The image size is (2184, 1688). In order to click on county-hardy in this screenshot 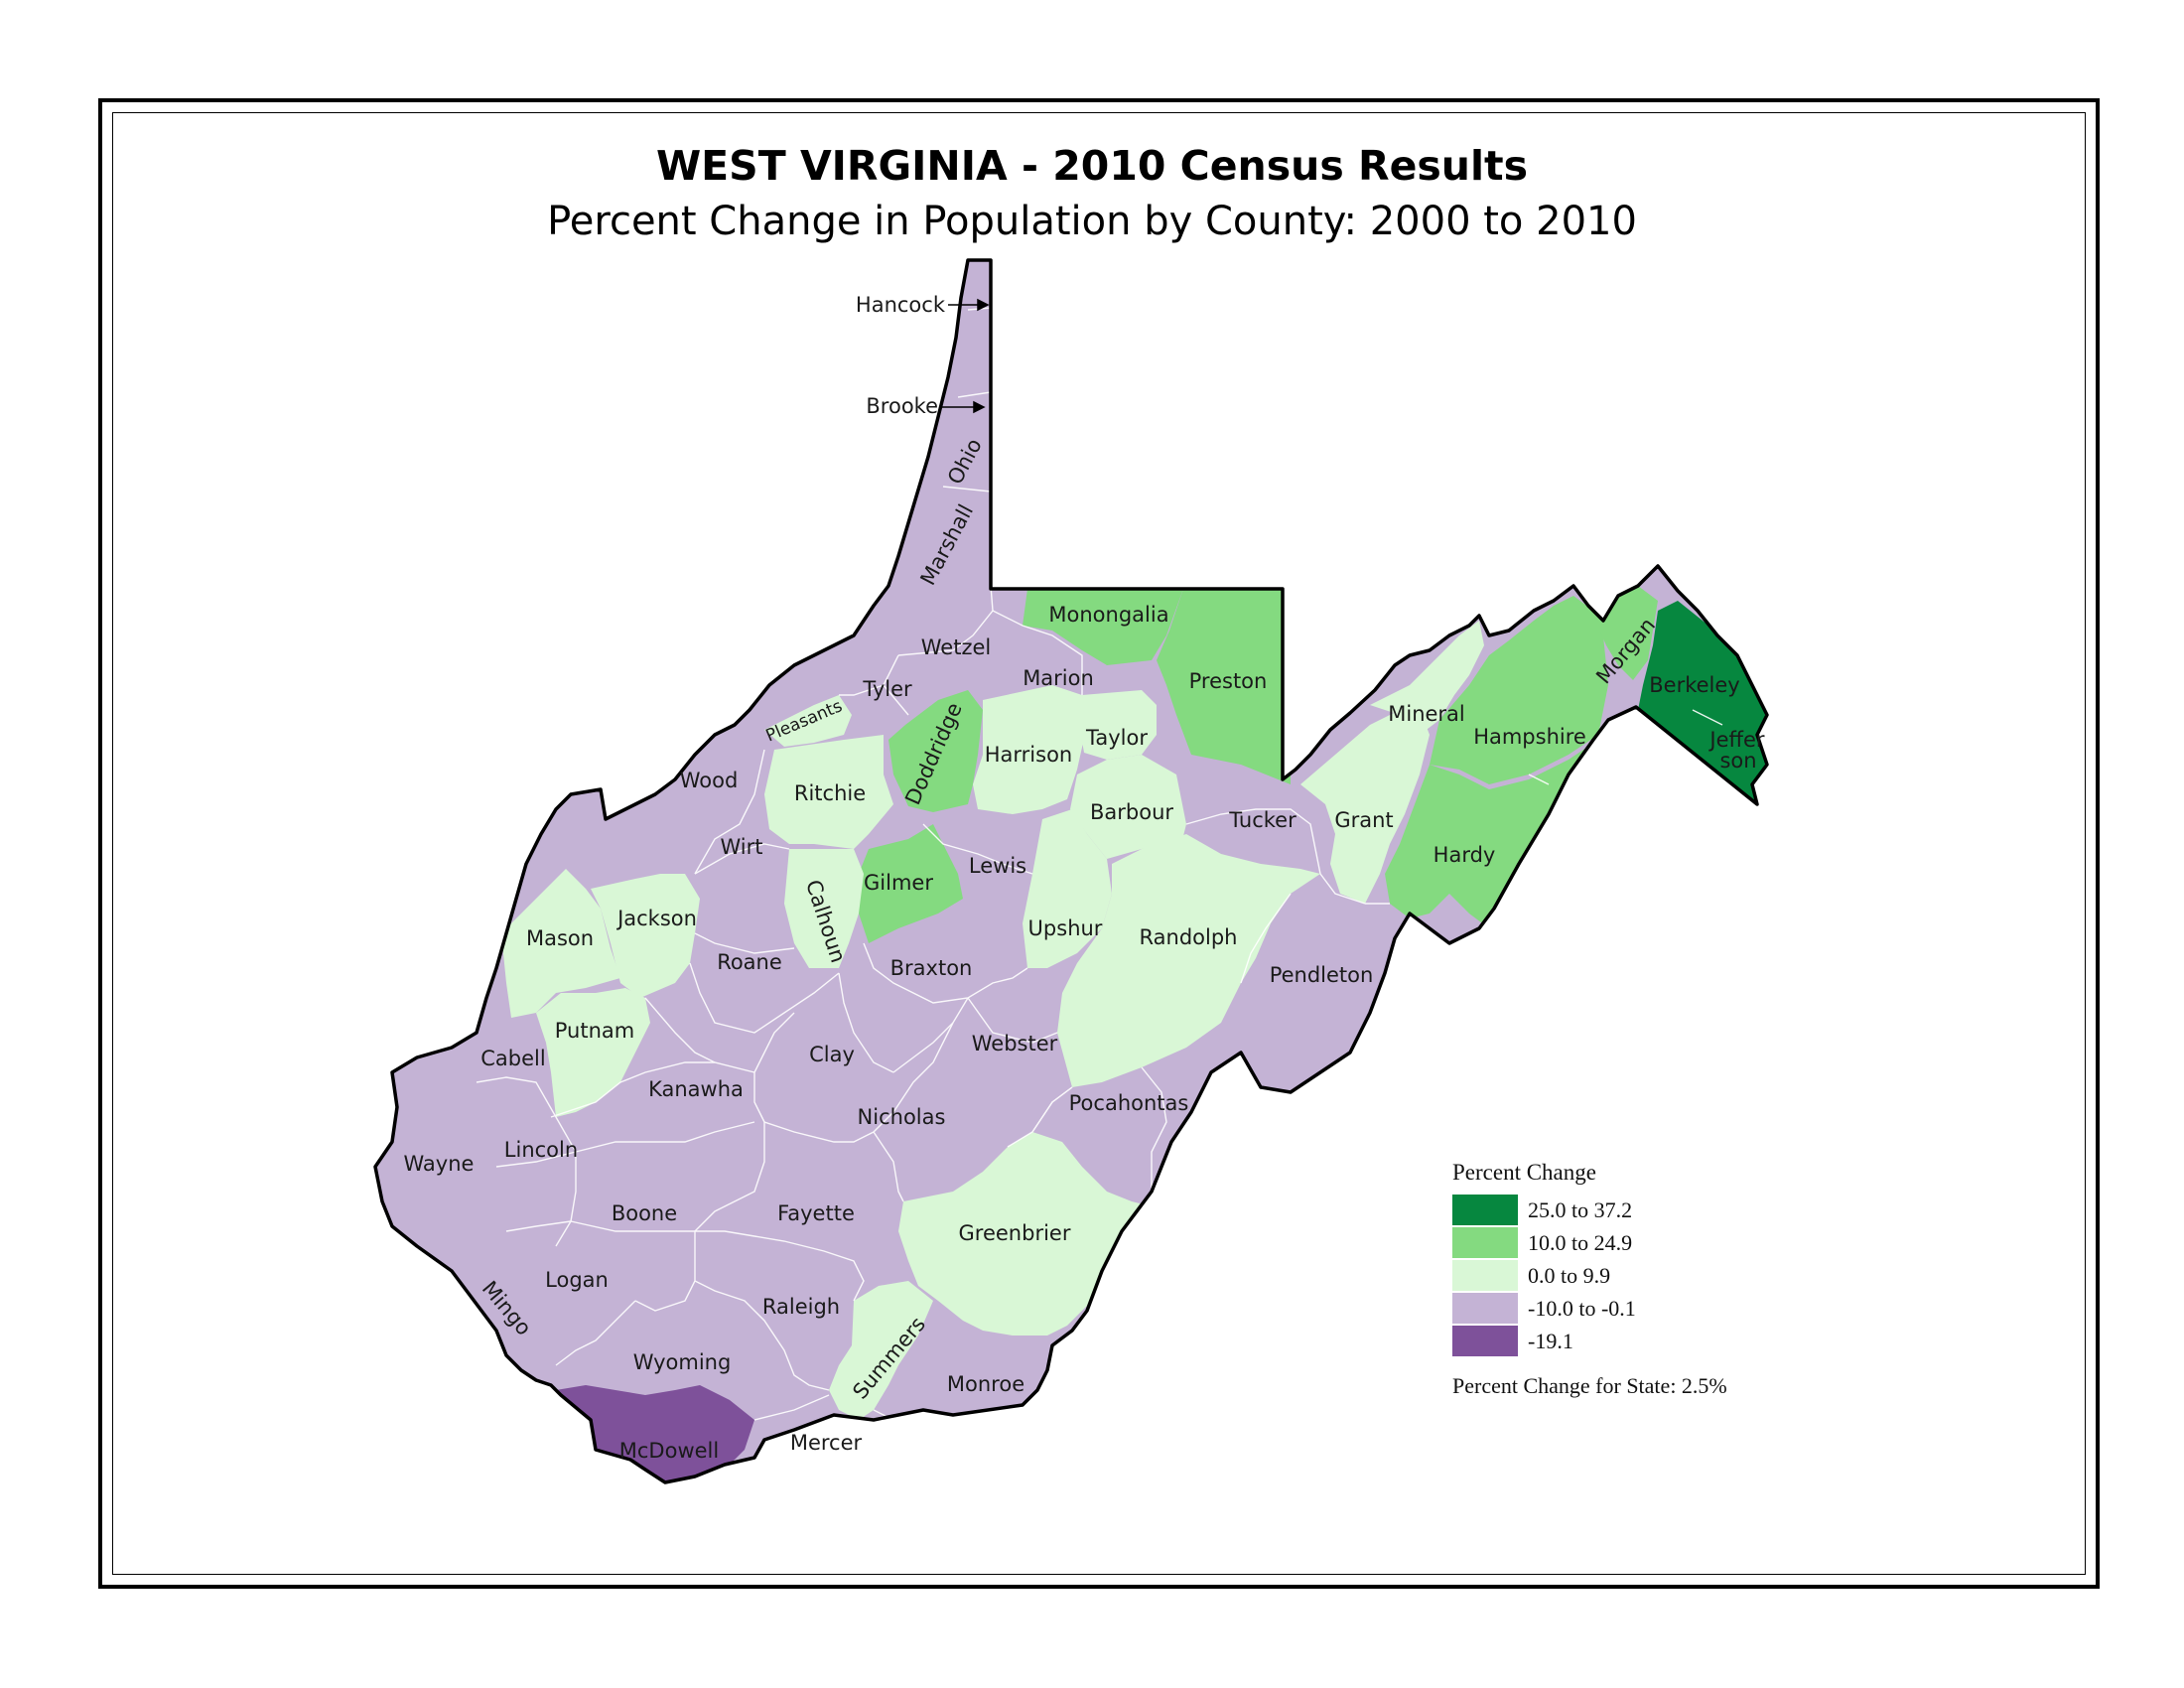, I will do `click(1491, 834)`.